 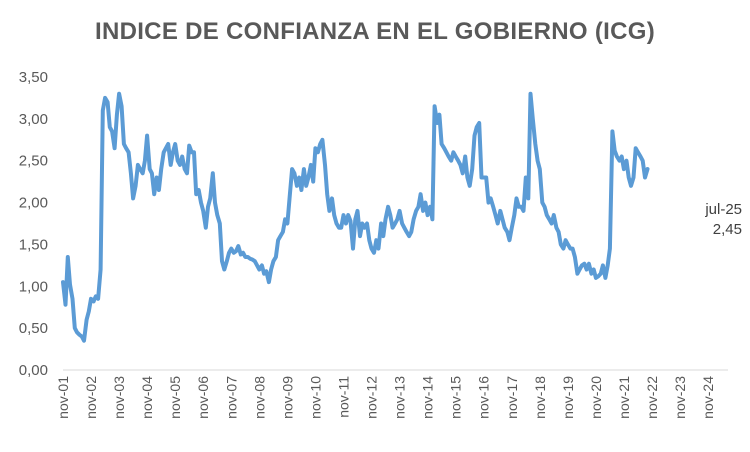 What do you see at coordinates (231, 397) in the screenshot?
I see `x-tick-label: nov-07` at bounding box center [231, 397].